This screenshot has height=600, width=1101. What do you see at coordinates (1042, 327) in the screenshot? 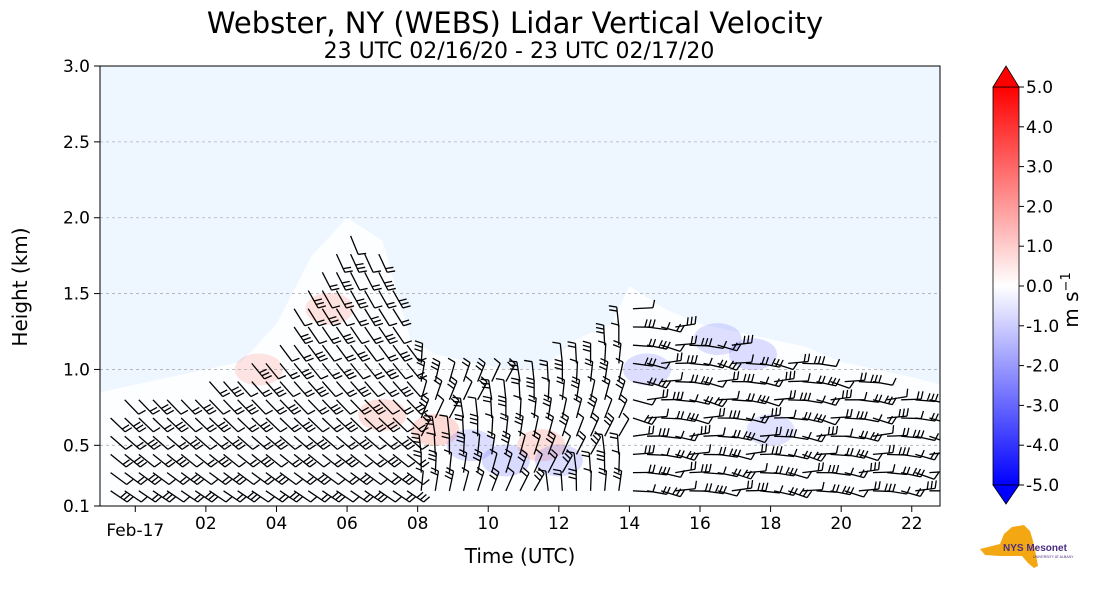
I see `colorbar-tick-label: -1.0` at bounding box center [1042, 327].